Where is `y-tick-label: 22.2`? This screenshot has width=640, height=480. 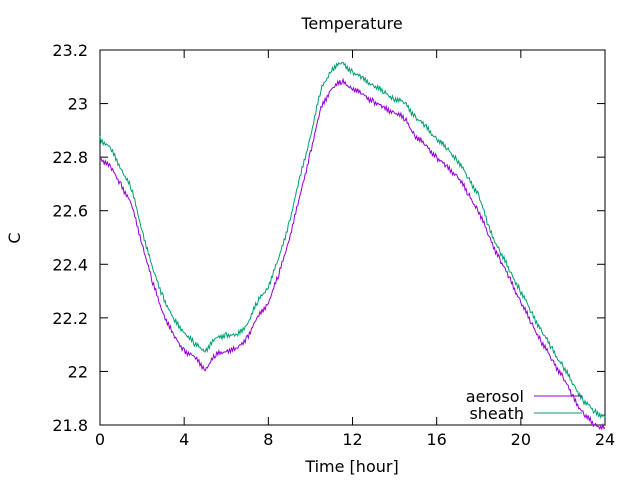 y-tick-label: 22.2 is located at coordinates (70, 318).